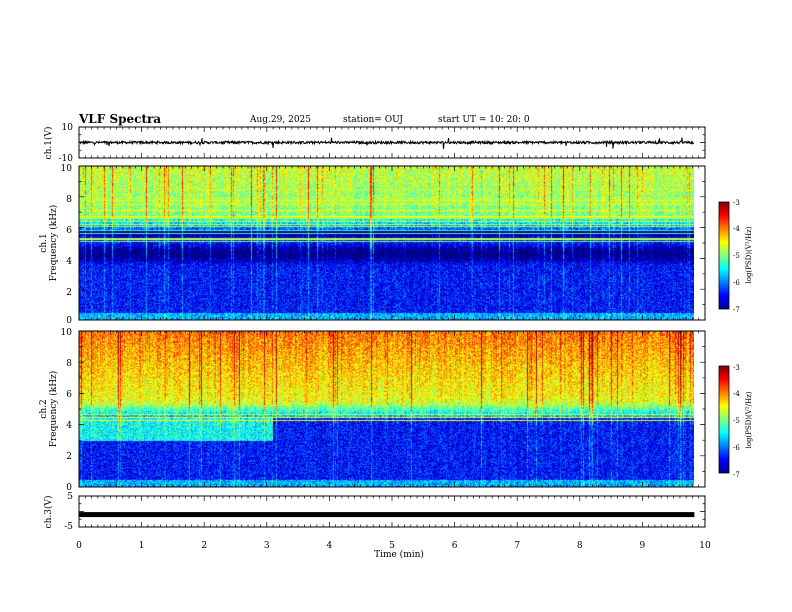 This screenshot has height=612, width=792. I want to click on x-axis-tick-labels: 0 1 2 3 4 5 6 7 8 9 10, so click(393, 546).